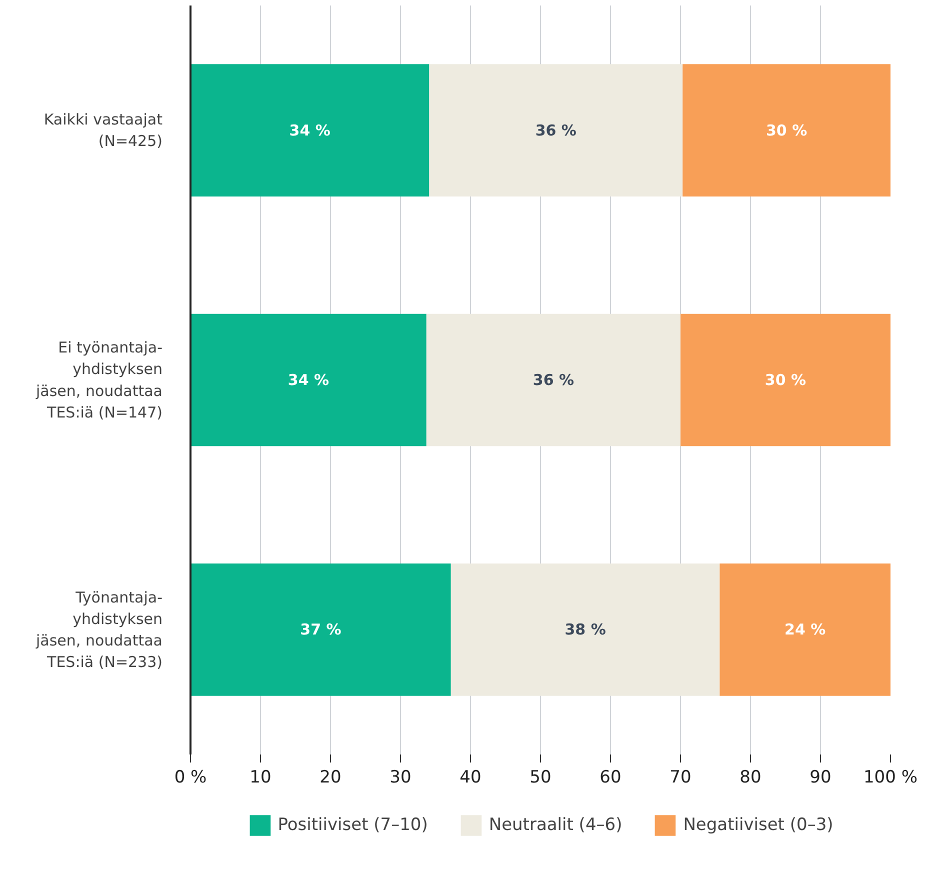 This screenshot has width=930, height=873. I want to click on x-tick-label: 10, so click(261, 778).